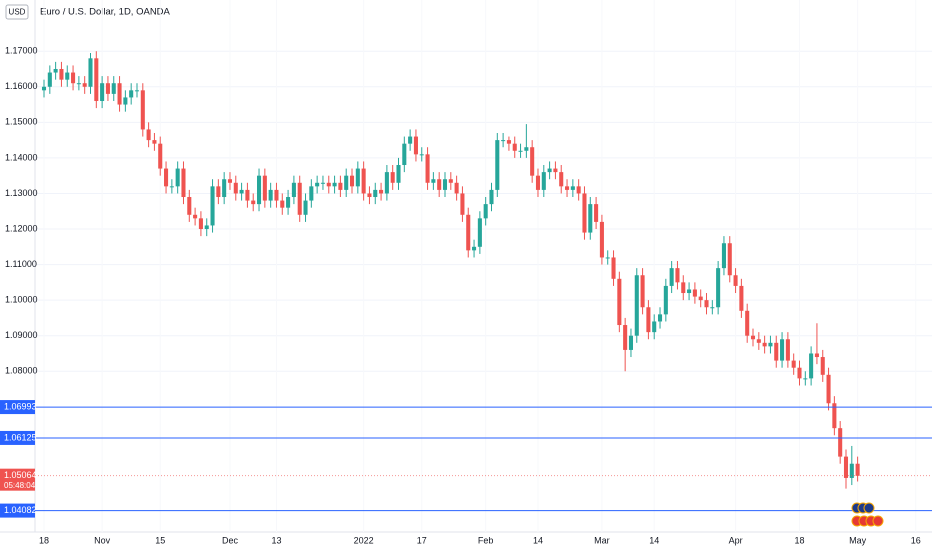  I want to click on currency-button, so click(17, 12).